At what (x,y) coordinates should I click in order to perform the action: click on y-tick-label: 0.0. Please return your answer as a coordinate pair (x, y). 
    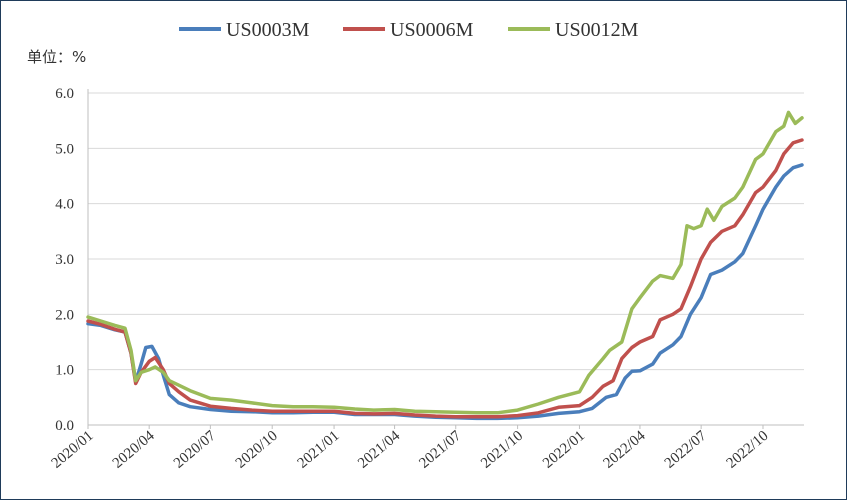
    Looking at the image, I should click on (64, 426).